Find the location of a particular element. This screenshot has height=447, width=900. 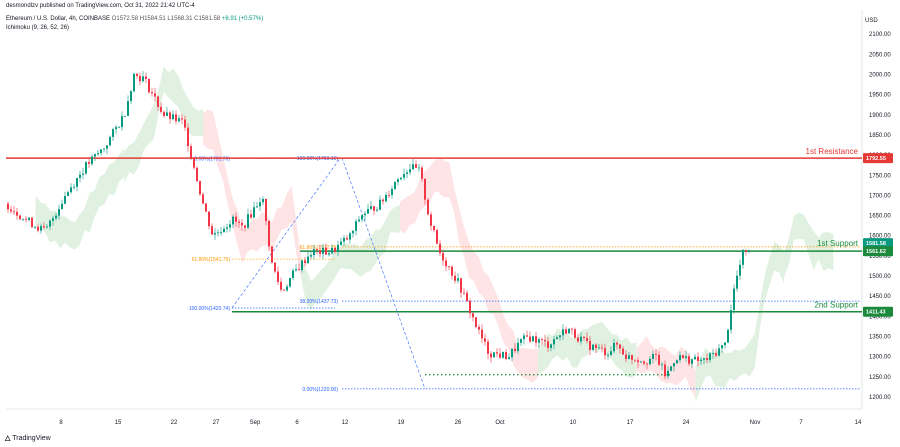

fib-trend-left is located at coordinates (286, 233).